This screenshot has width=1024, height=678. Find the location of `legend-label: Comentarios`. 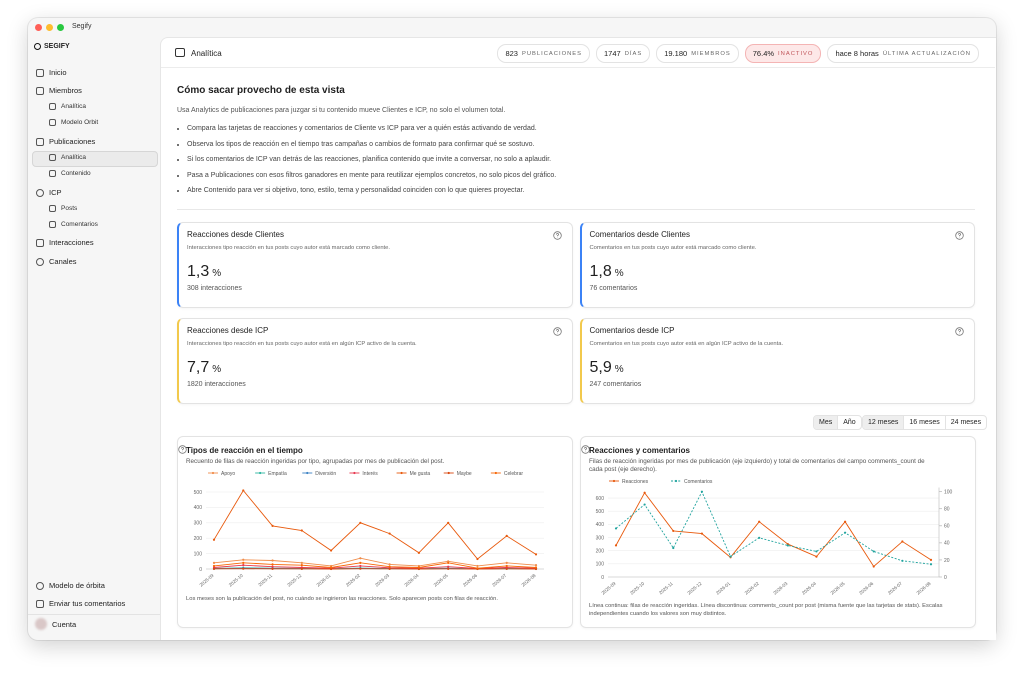

legend-label: Comentarios is located at coordinates (698, 482).